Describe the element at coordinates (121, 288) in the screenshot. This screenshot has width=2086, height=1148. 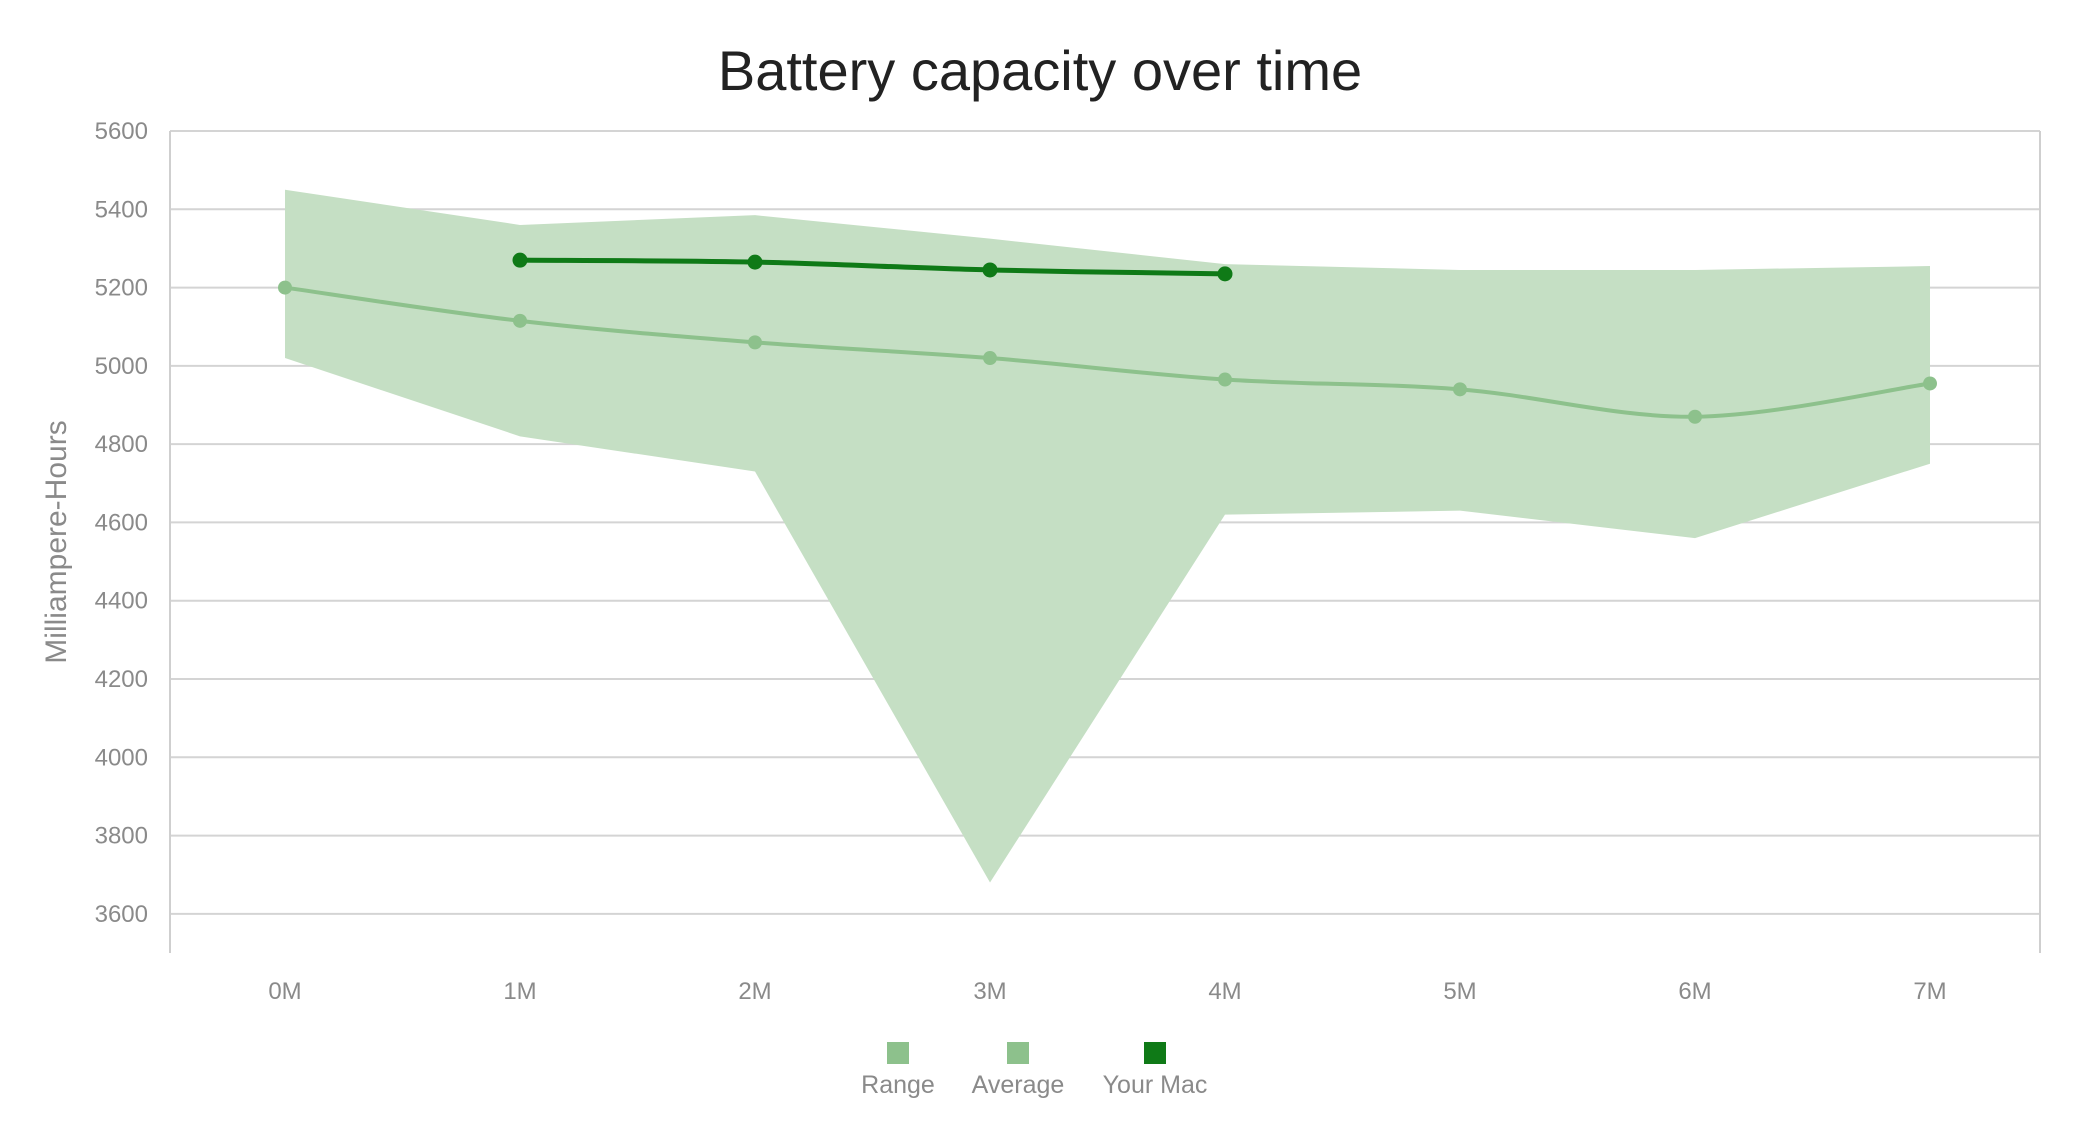
I see `y-tick-label: 5200` at that location.